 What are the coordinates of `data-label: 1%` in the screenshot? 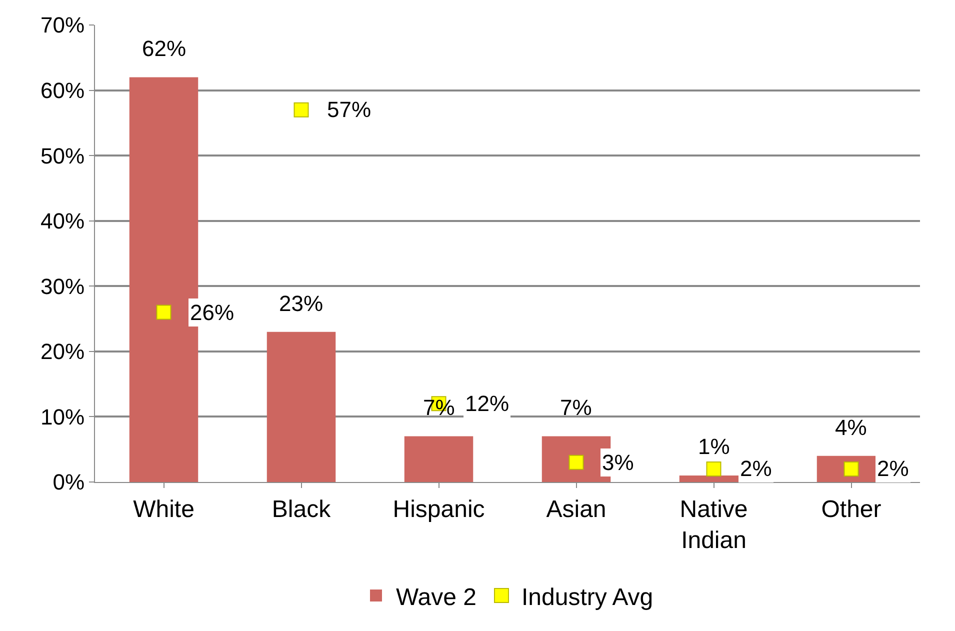 It's located at (714, 446).